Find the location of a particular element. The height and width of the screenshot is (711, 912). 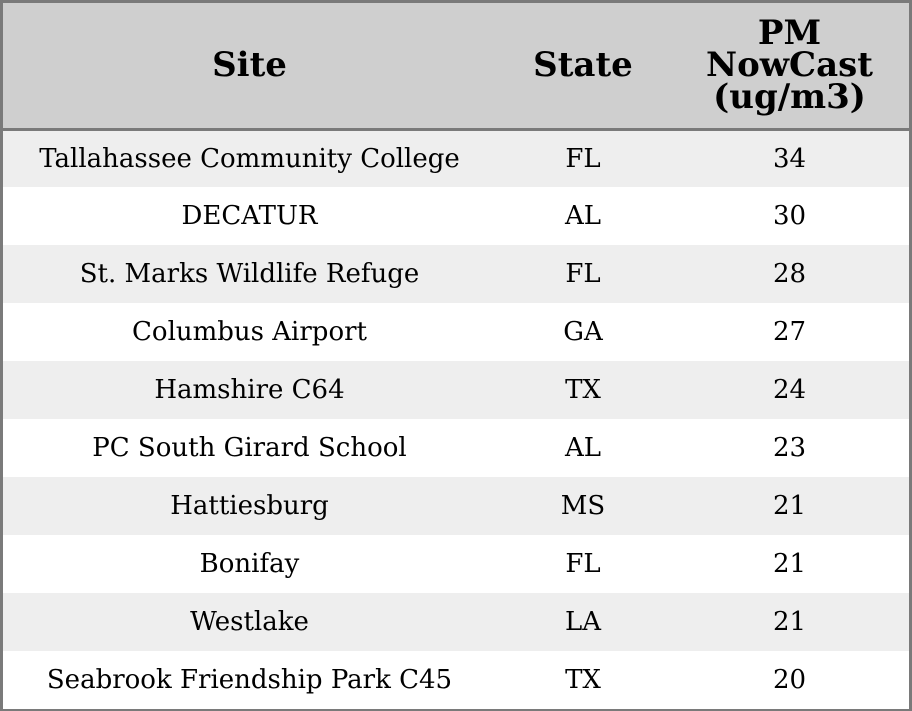

site-cell: Hamshire C64 is located at coordinates (249, 390).